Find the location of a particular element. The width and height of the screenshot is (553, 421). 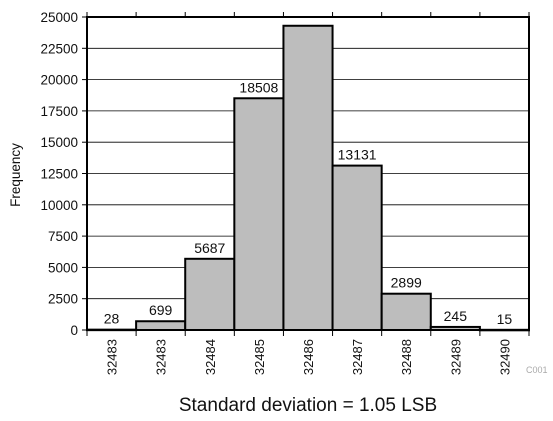

x-tick-label: 32489 is located at coordinates (455, 357).